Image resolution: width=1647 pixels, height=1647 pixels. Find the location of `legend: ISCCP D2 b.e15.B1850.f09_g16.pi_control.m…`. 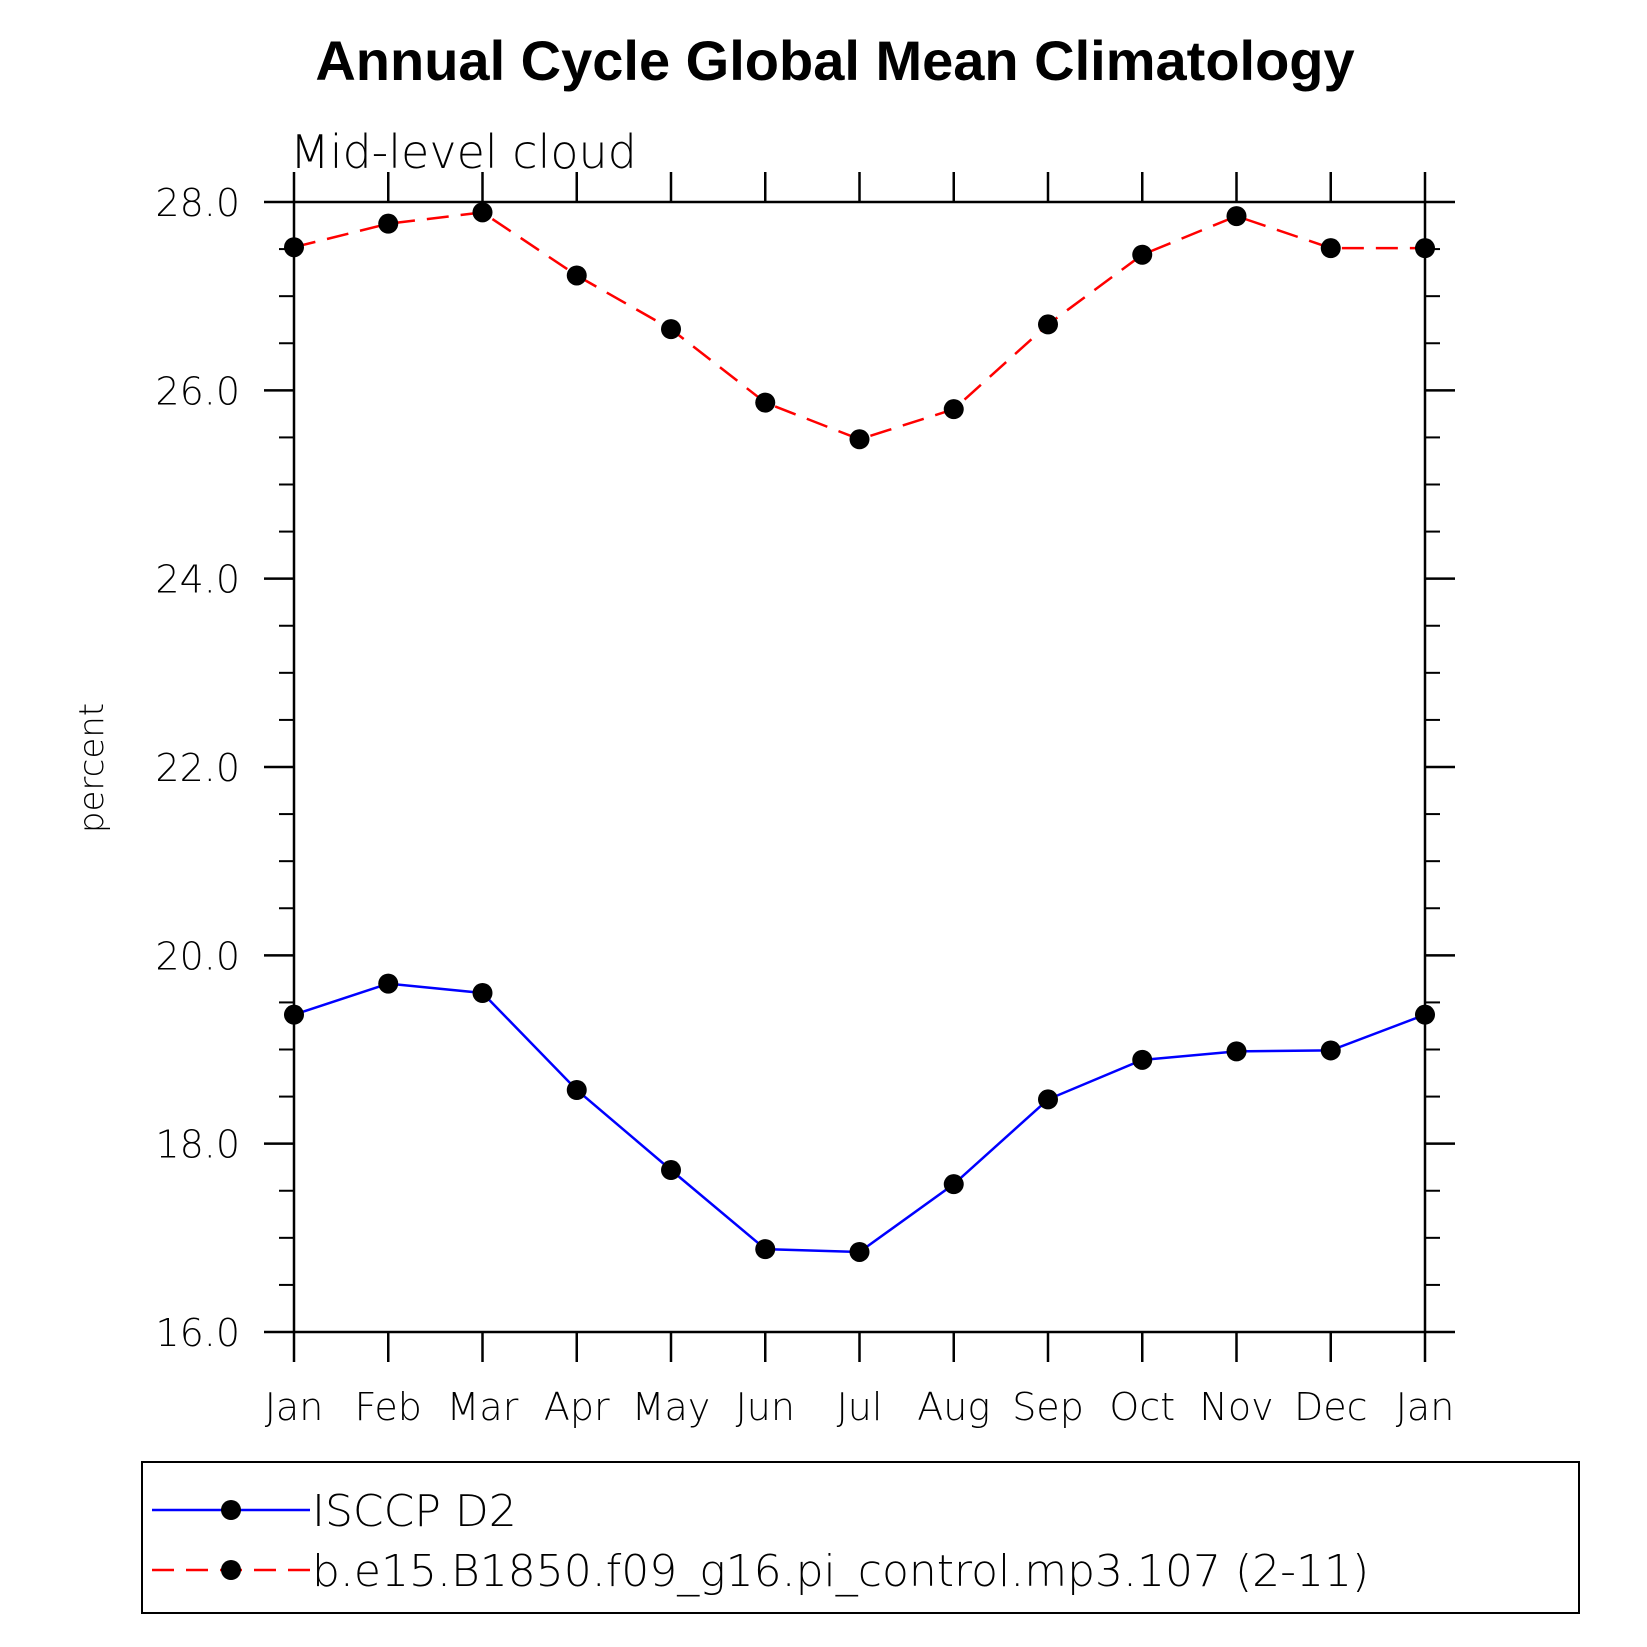

legend: ISCCP D2 b.e15.B1850.f09_g16.pi_control.m… is located at coordinates (860, 1537).